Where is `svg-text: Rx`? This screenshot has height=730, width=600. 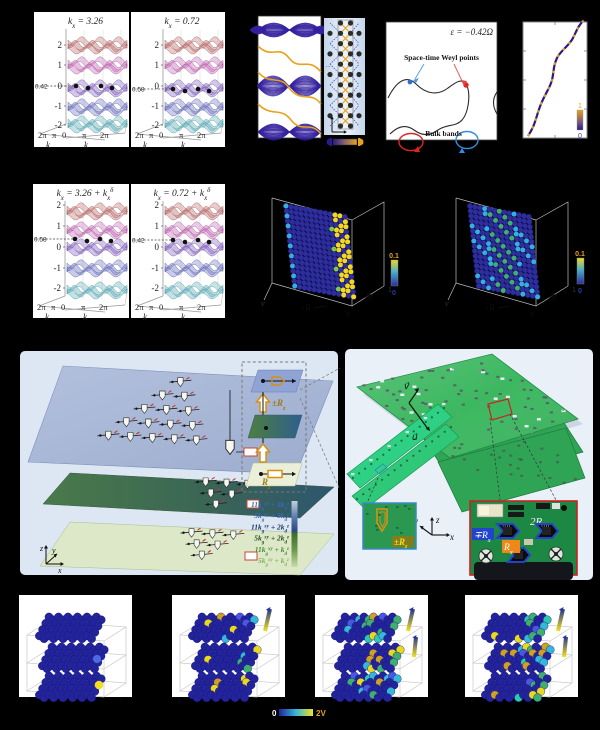 svg-text: Rx is located at coordinates (508, 549).